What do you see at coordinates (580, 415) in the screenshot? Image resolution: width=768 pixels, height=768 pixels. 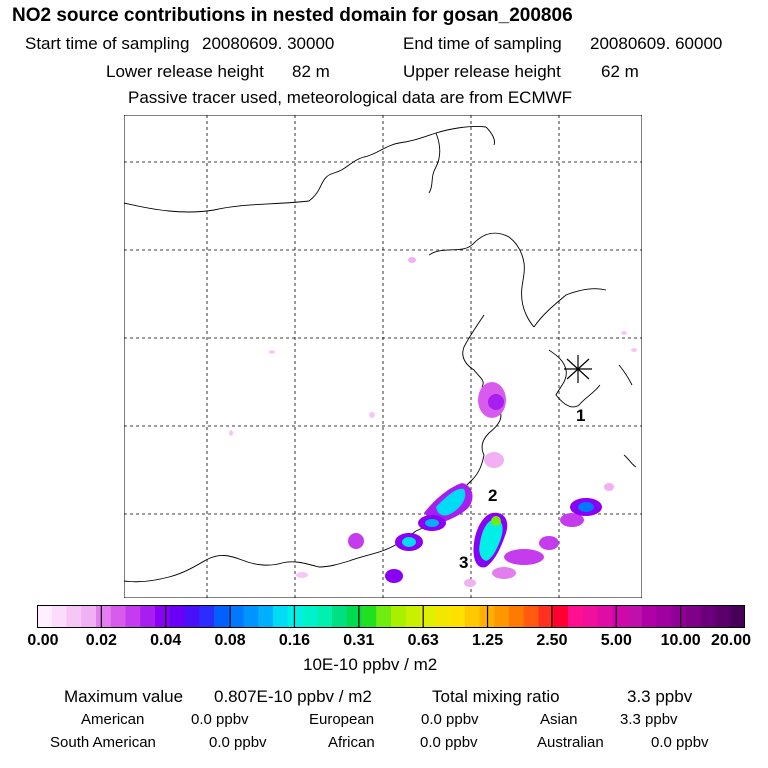 I see `site-label-1: 1` at bounding box center [580, 415].